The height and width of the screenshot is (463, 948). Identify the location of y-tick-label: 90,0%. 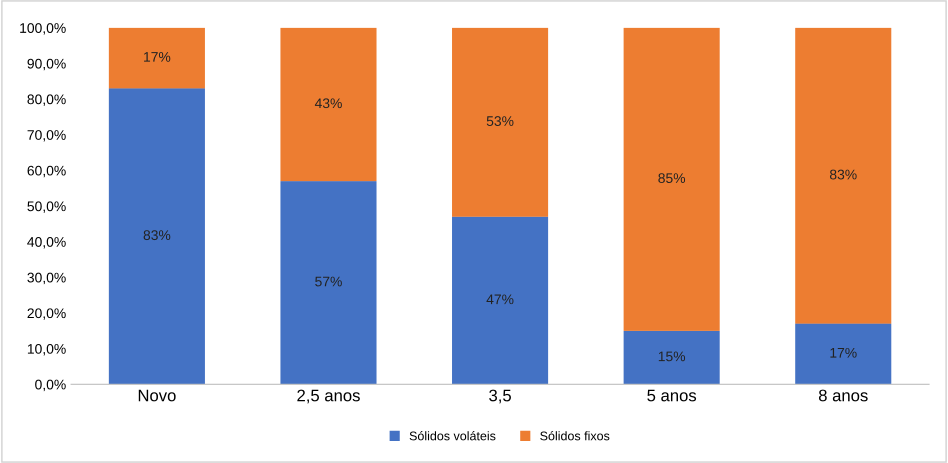
(47, 64).